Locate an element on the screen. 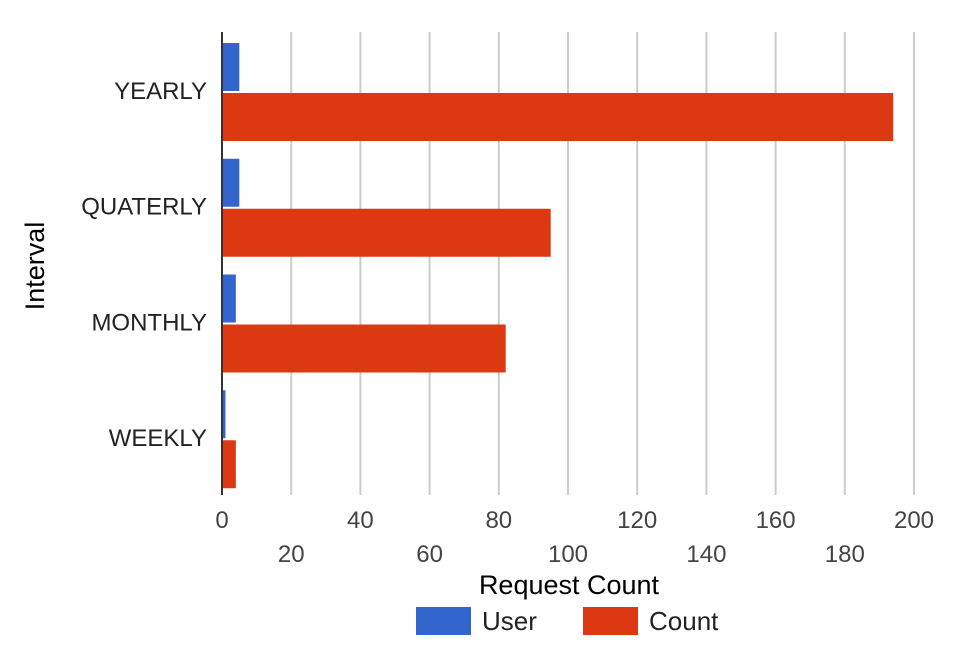 The image size is (975, 666). x-tick-label: 20 is located at coordinates (291, 554).